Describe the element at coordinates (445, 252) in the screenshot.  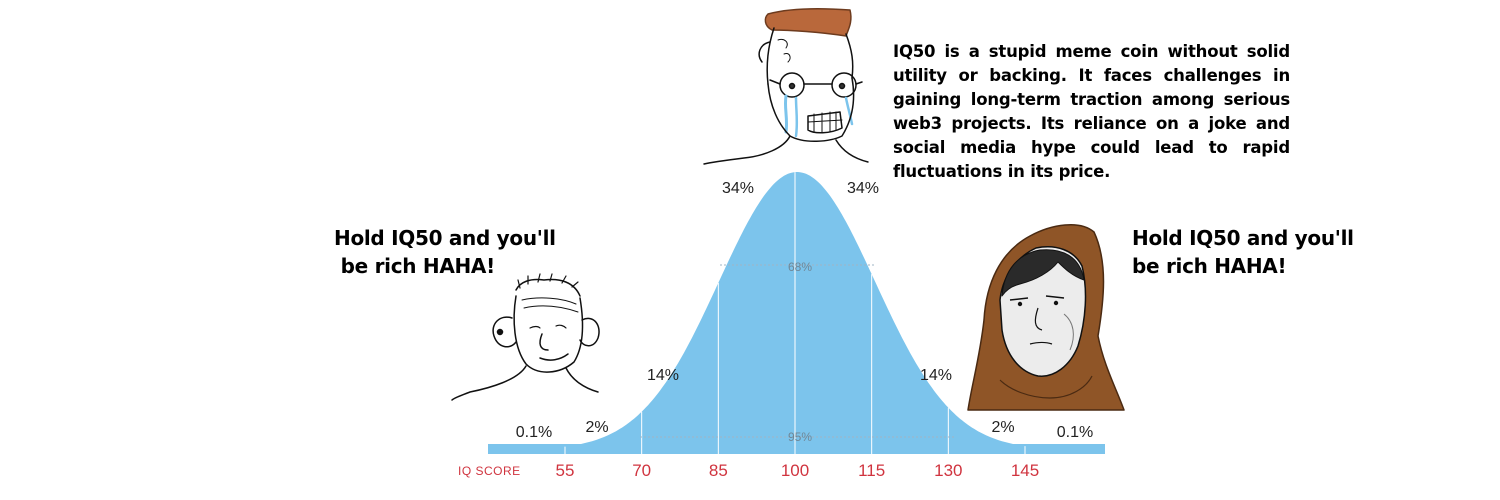
I see `left-caption: Hold IQ50 and you'll be rich HAHA!` at that location.